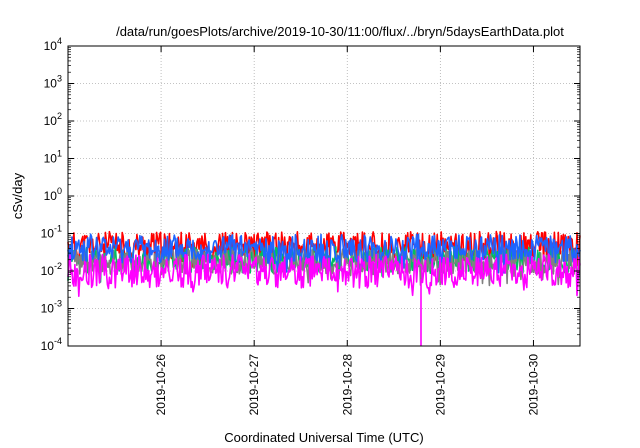  I want to click on x-tick-label: 2019-10-29, so click(440, 385).